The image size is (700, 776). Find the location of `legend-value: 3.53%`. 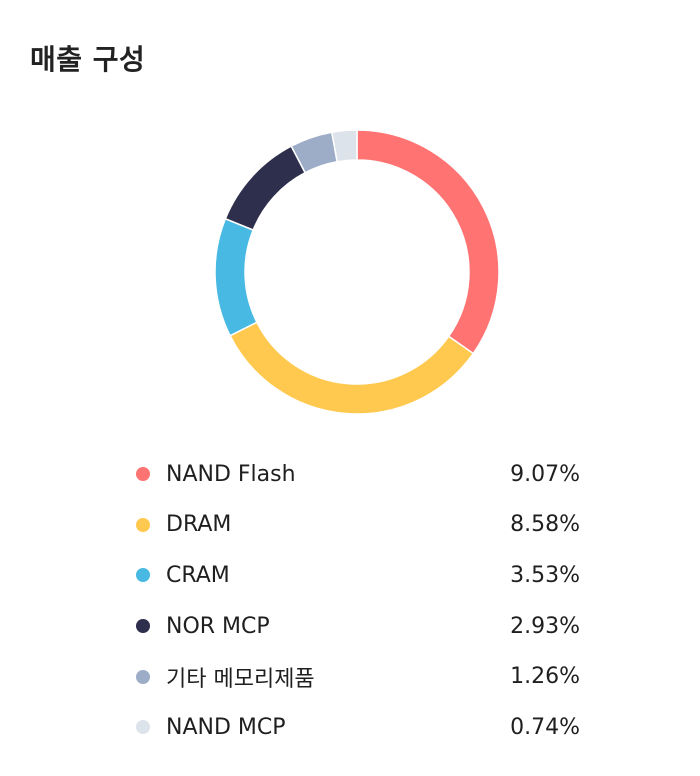

legend-value: 3.53% is located at coordinates (545, 575).